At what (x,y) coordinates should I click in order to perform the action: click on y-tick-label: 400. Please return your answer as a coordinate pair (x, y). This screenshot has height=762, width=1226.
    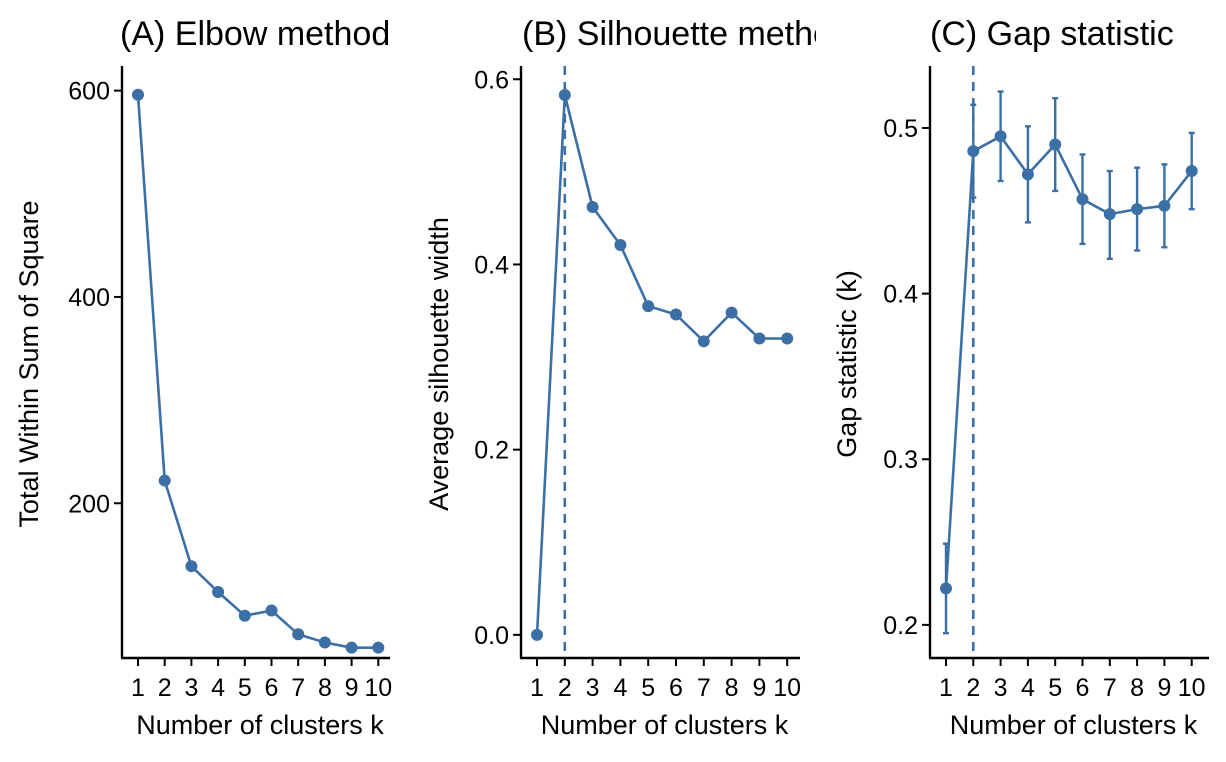
    Looking at the image, I should click on (89, 298).